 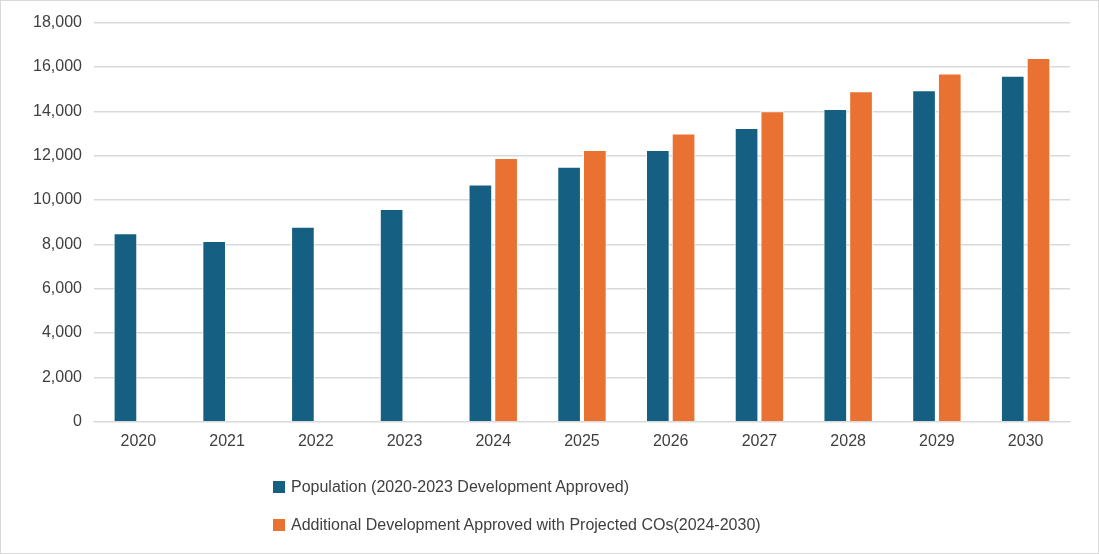 What do you see at coordinates (937, 440) in the screenshot?
I see `x-tick-label: 2029` at bounding box center [937, 440].